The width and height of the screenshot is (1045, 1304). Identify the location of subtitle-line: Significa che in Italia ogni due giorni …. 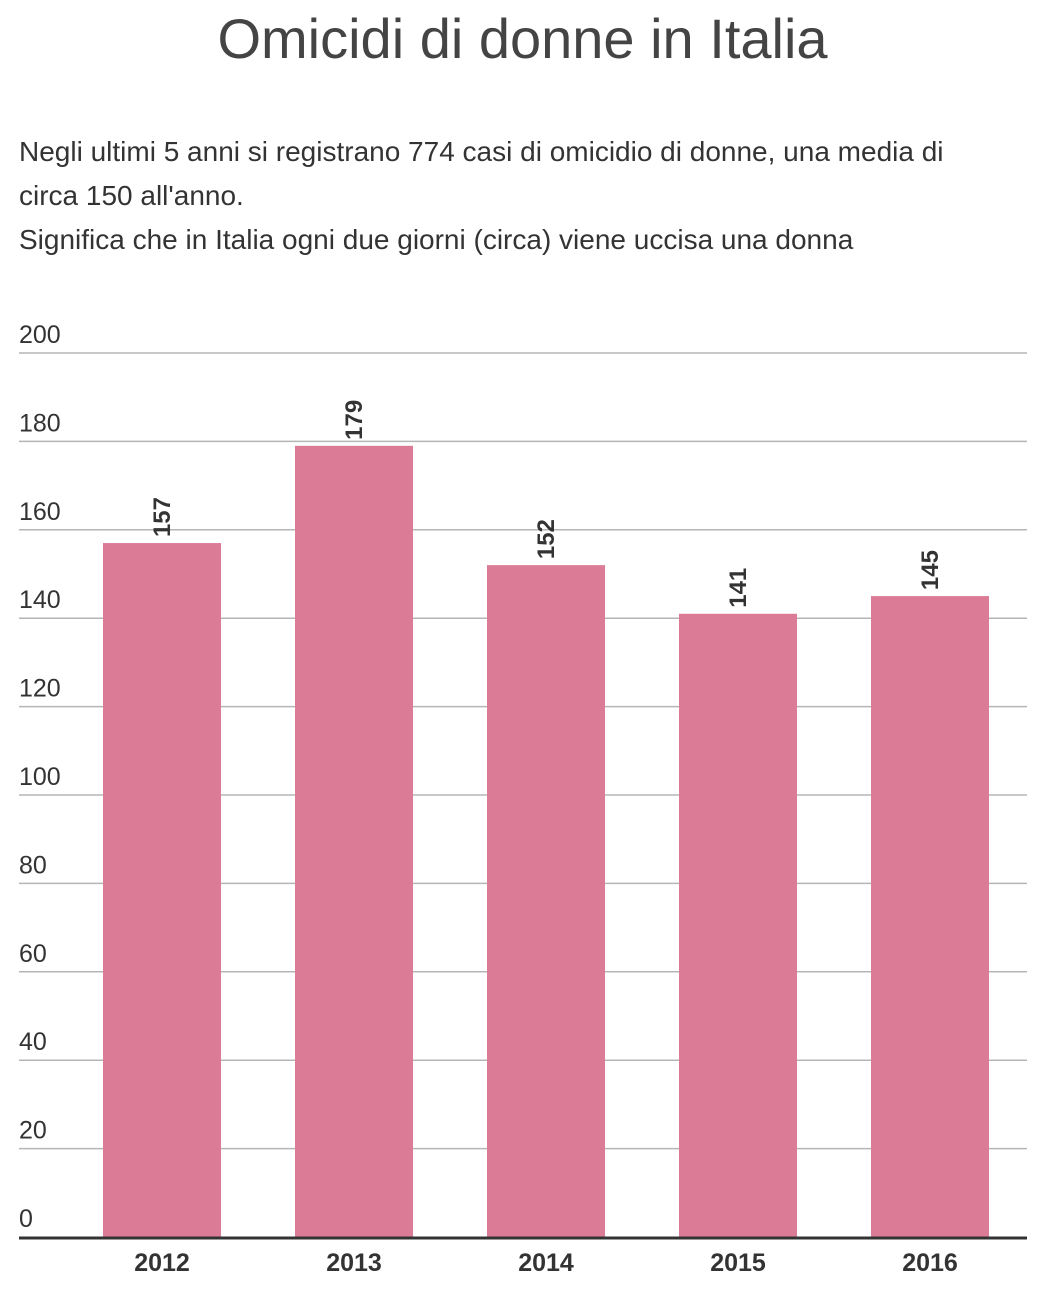
(436, 239).